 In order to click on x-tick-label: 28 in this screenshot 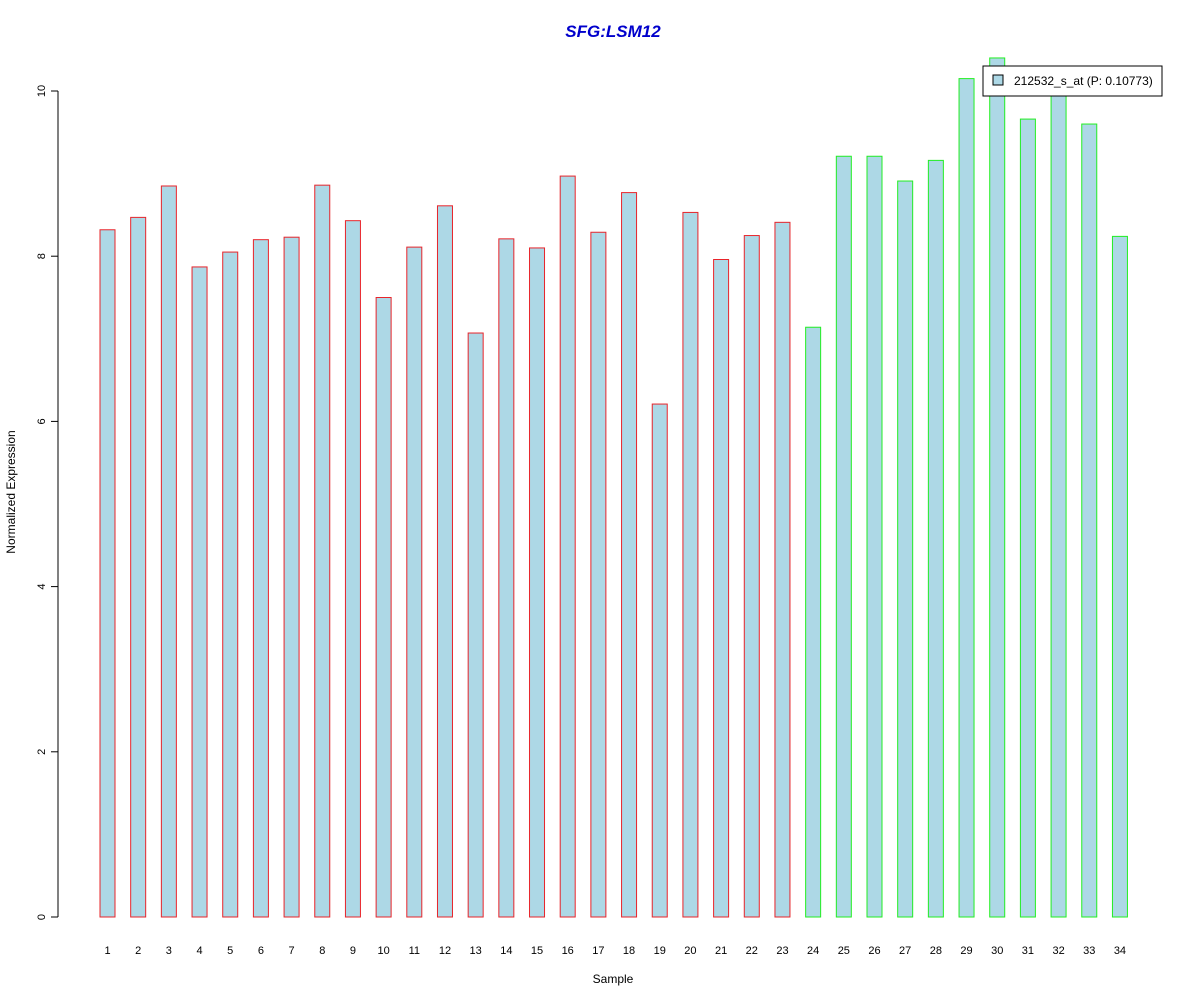, I will do `click(936, 951)`.